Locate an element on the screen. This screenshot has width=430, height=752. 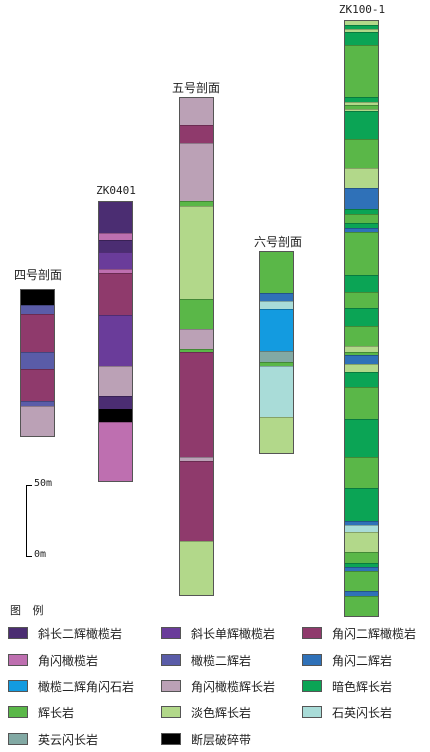
legend-label: 斜长二辉橄榄岩 is located at coordinates (80, 633).